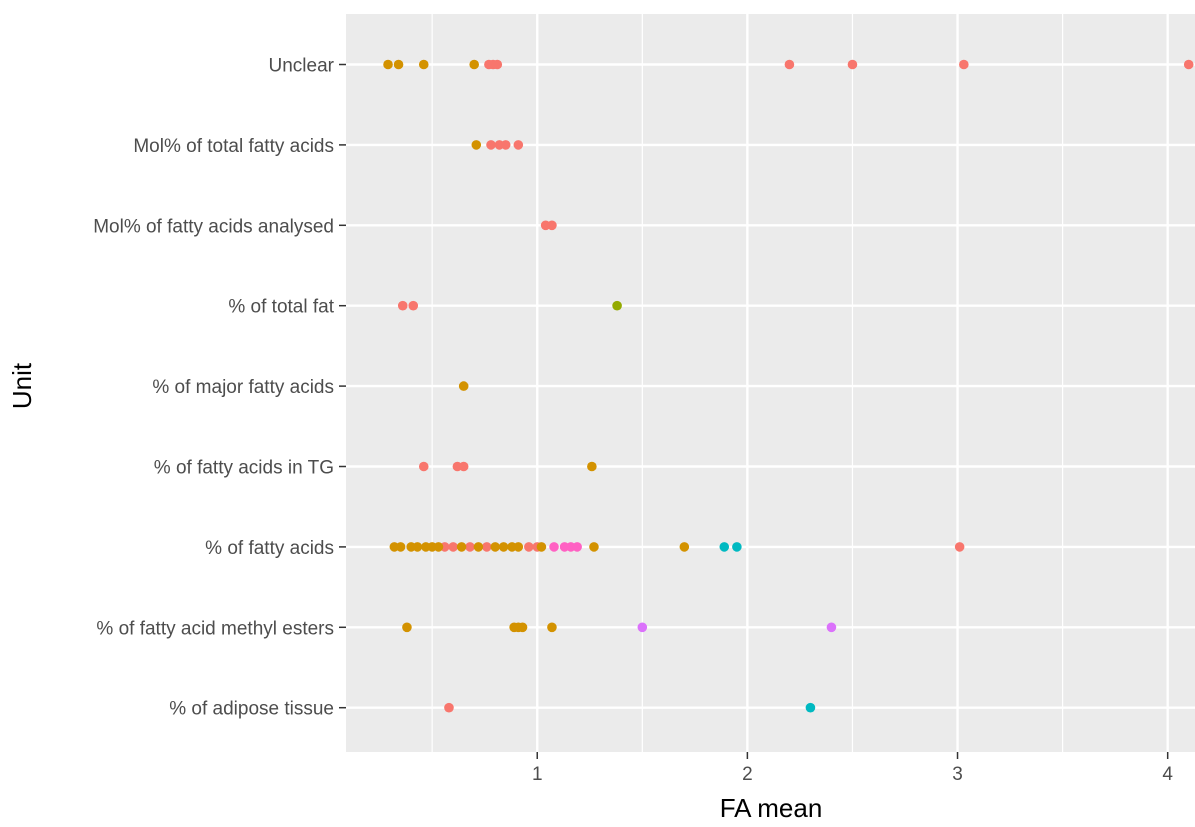 This screenshot has height=827, width=1195. Describe the element at coordinates (22, 385) in the screenshot. I see `y-axis-title: Unit` at that location.